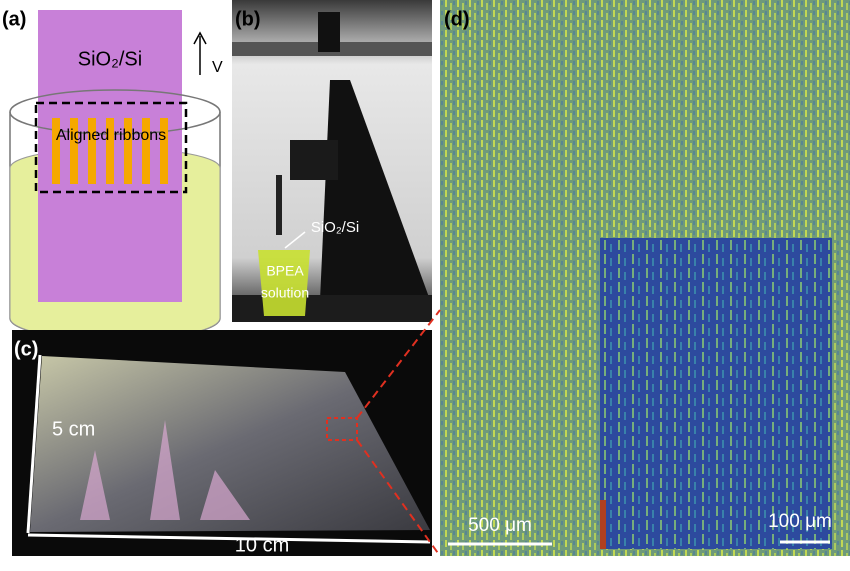  I want to click on width-label: 5 cm, so click(73, 429).